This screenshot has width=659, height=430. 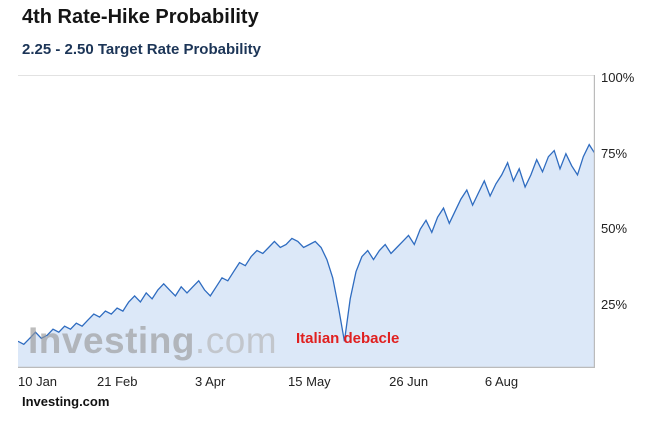 I want to click on y-tick-label: 75%, so click(x=614, y=153).